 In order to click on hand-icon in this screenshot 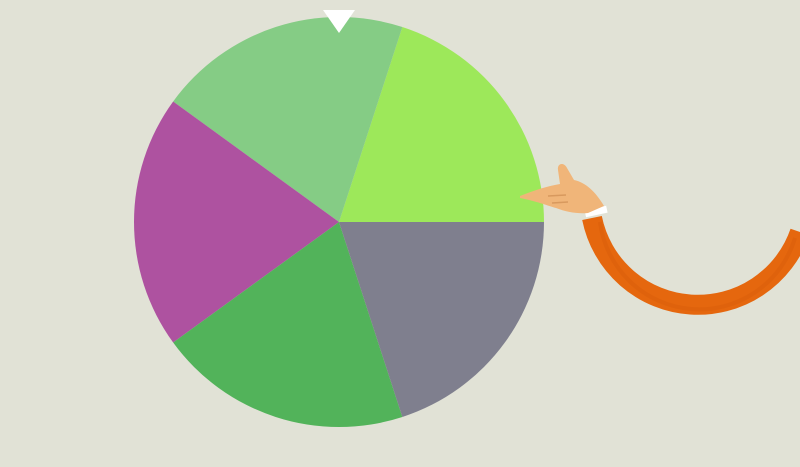, I will do `click(562, 189)`.